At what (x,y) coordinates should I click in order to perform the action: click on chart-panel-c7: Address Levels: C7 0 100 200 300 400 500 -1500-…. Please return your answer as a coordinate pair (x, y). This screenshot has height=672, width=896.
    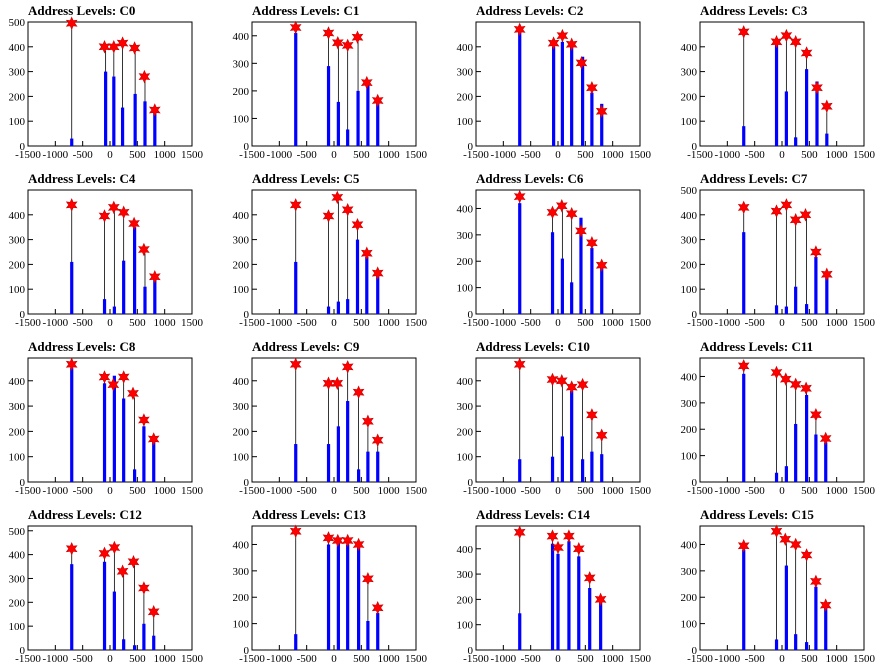
    Looking at the image, I should click on (784, 252).